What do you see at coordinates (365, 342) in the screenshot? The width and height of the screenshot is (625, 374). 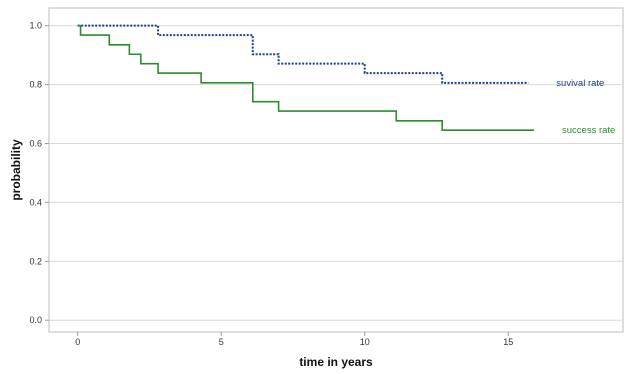 I see `x-tick-label: 10` at bounding box center [365, 342].